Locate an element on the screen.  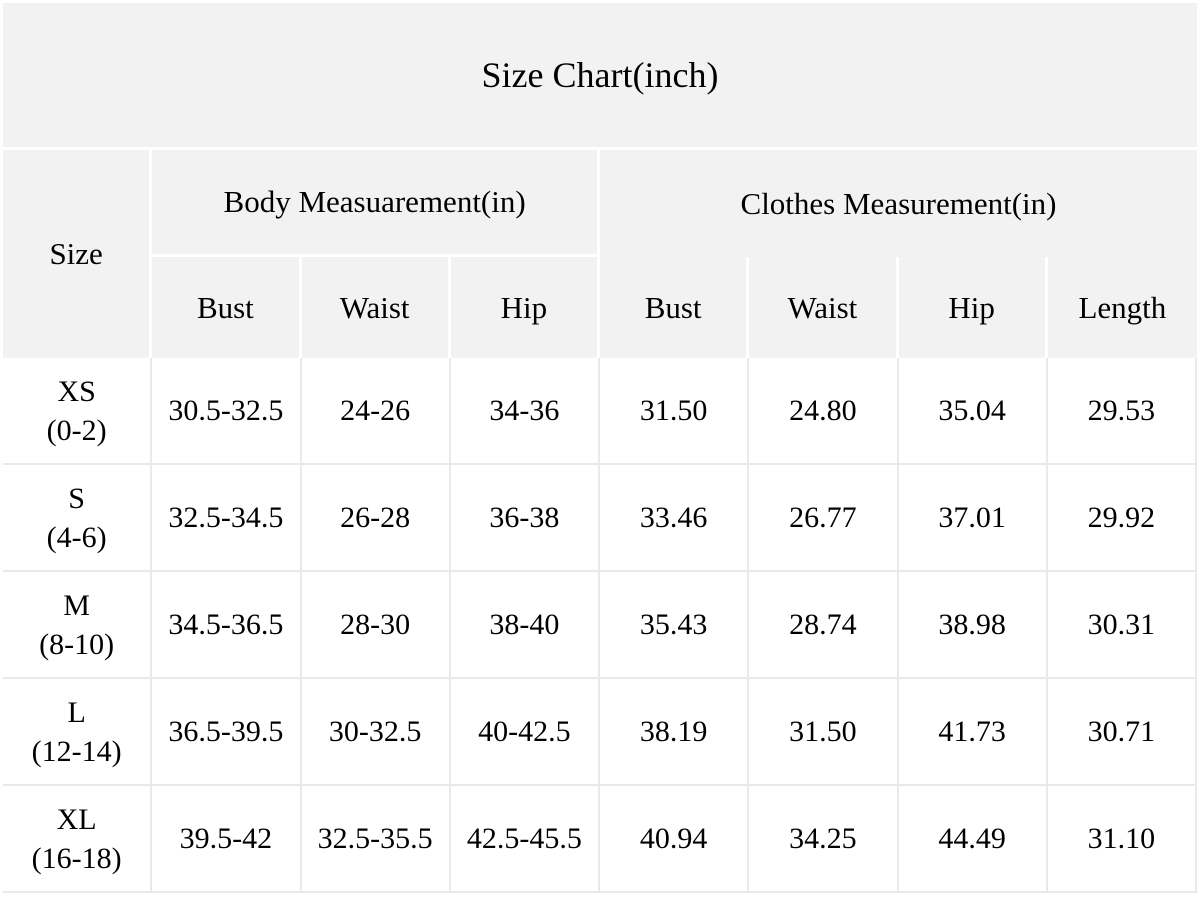
measurement-cell: 39.5-42 is located at coordinates (227, 839).